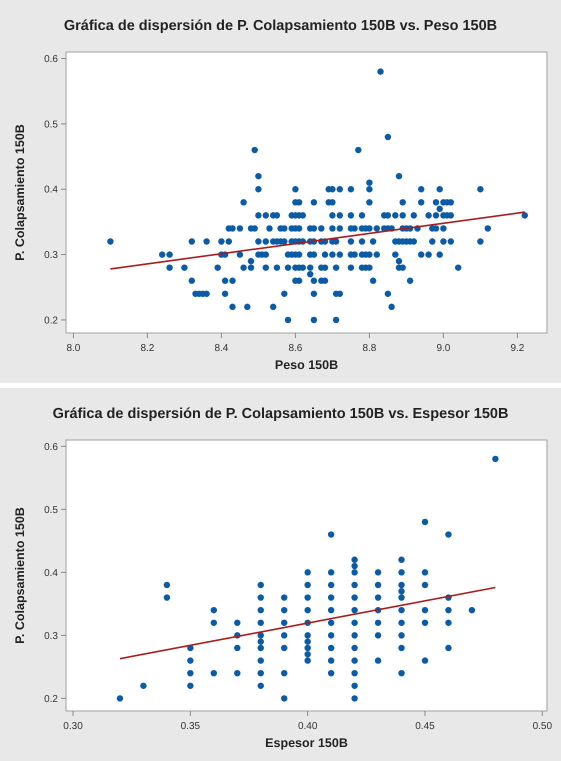  Describe the element at coordinates (190, 726) in the screenshot. I see `x-tick-label: 0.35` at that location.